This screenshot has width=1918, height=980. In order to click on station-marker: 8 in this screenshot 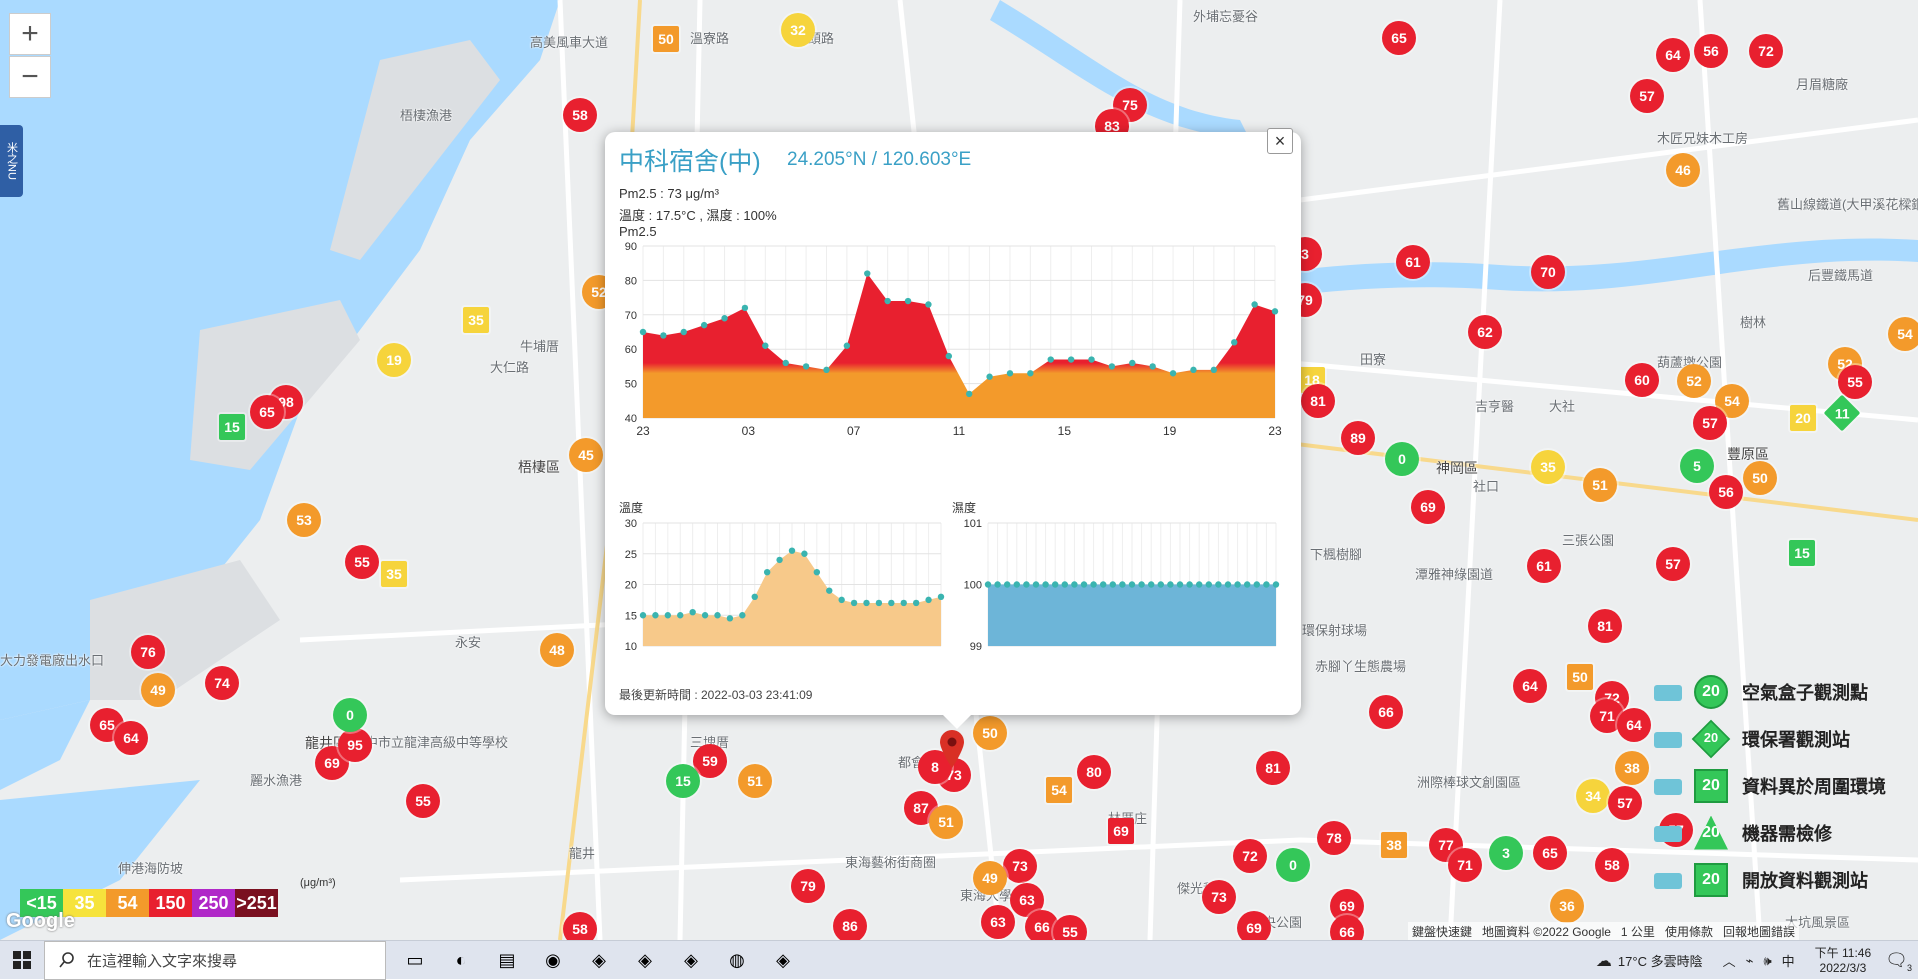, I will do `click(935, 767)`.